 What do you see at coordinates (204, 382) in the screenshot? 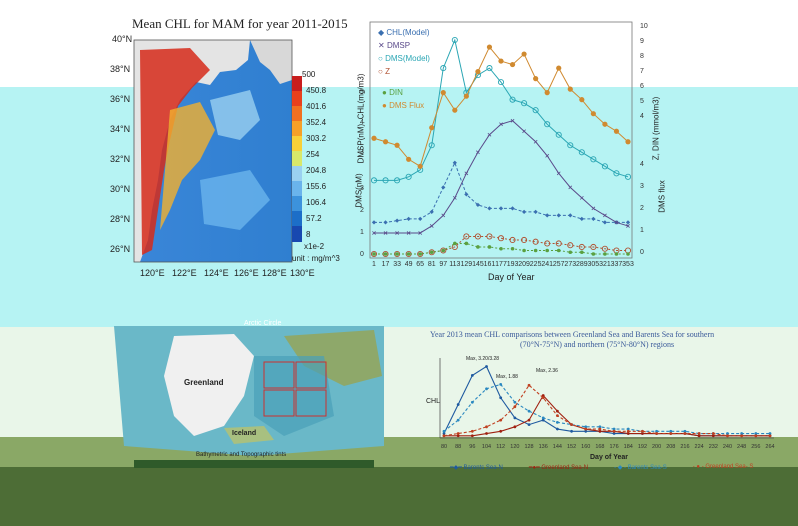
I see `arctic-label: Greenland` at bounding box center [204, 382].